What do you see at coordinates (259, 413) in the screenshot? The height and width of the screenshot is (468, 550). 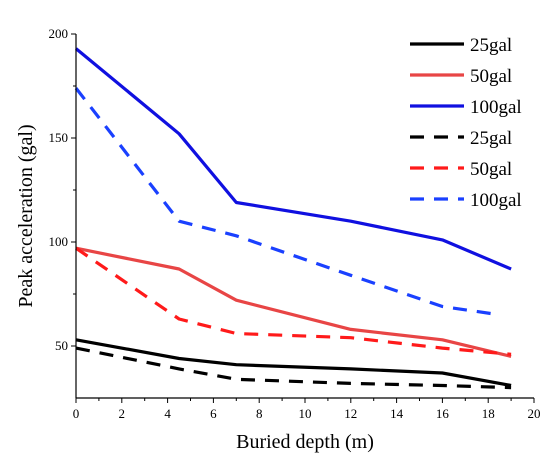 I see `x-tick-label: 8` at bounding box center [259, 413].